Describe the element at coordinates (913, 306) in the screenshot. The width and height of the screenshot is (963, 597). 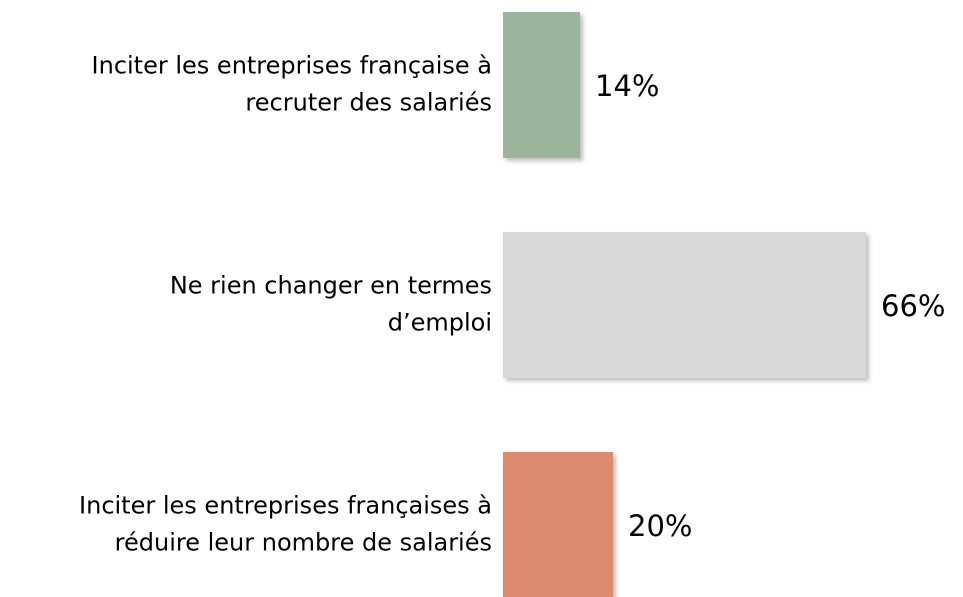
I see `value-label: 66%` at that location.